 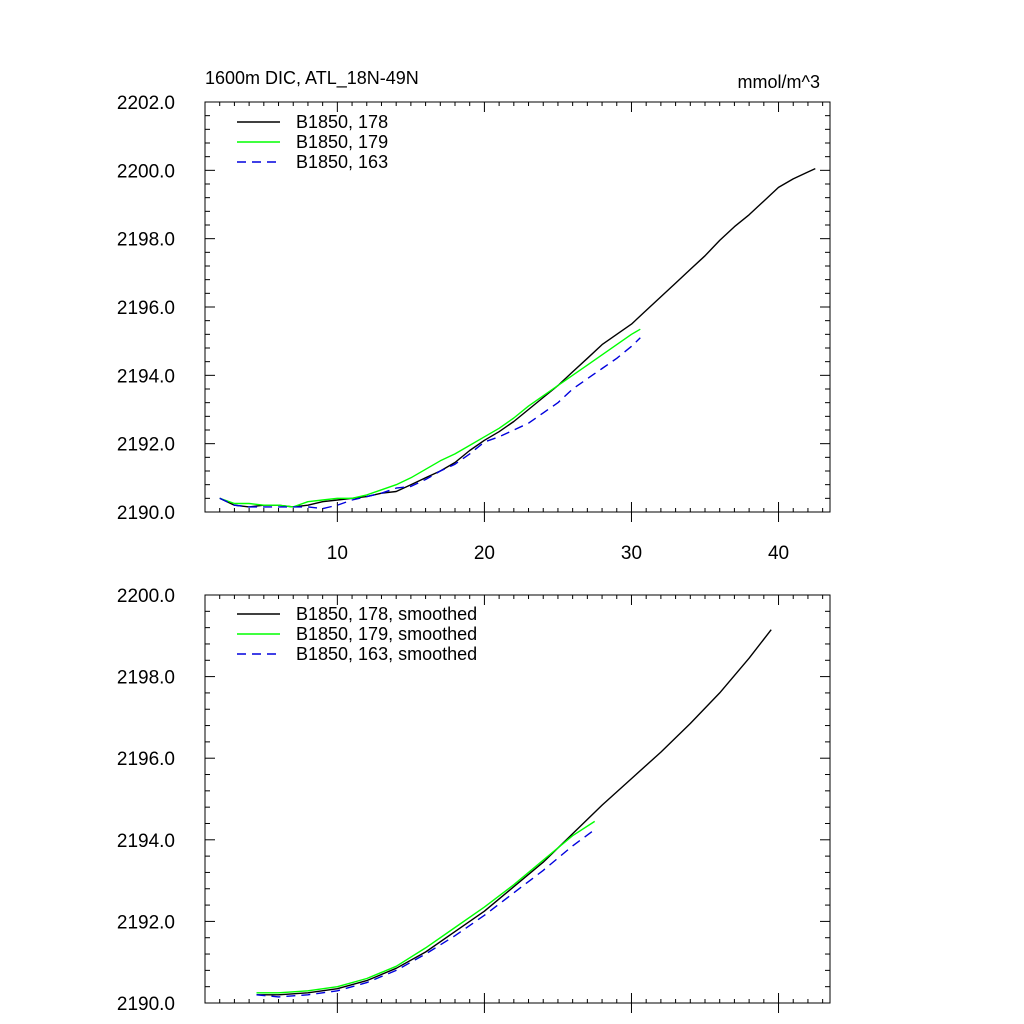 What do you see at coordinates (386, 654) in the screenshot?
I see `legend-label: B1850, 163, smoothed` at bounding box center [386, 654].